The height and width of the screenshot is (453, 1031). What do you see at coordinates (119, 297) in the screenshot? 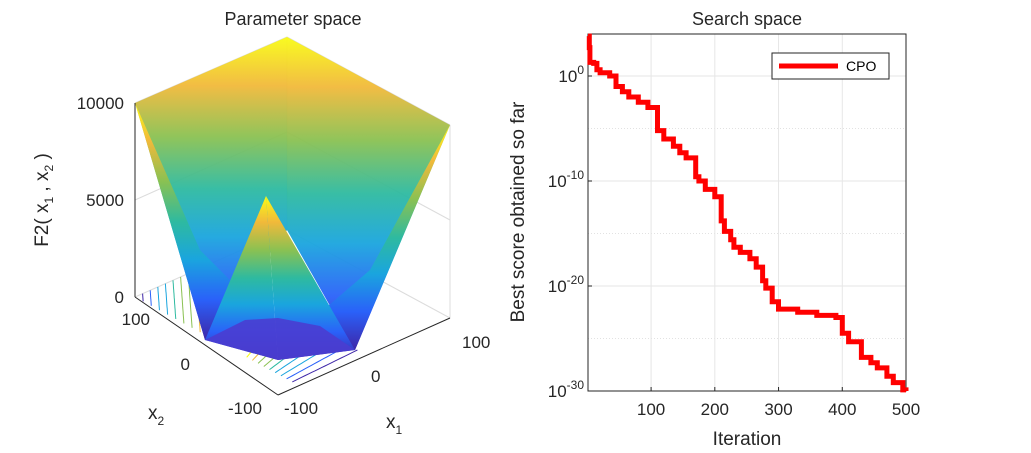
I see `z-tick-label: 0` at bounding box center [119, 297].